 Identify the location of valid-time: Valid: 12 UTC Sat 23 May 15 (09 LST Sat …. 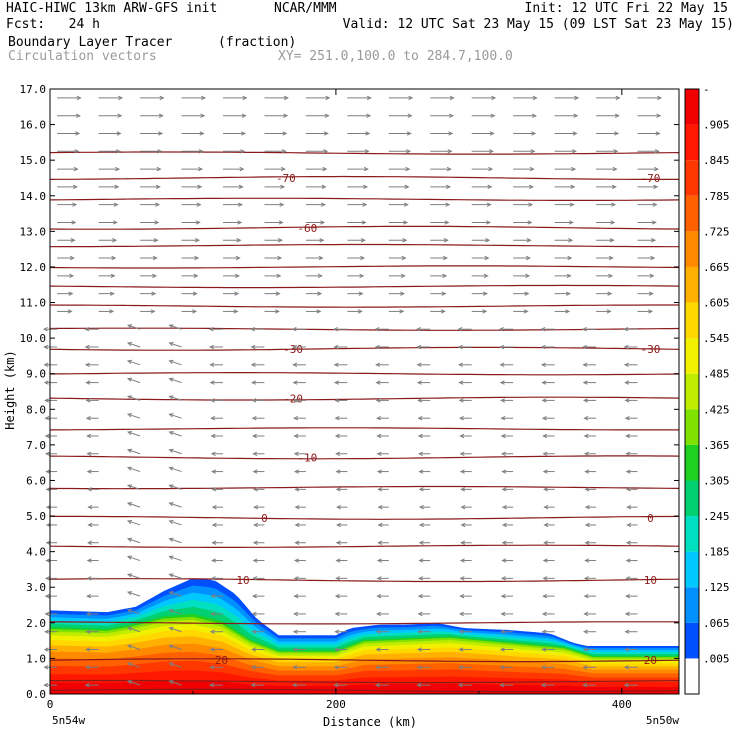
(538, 24).